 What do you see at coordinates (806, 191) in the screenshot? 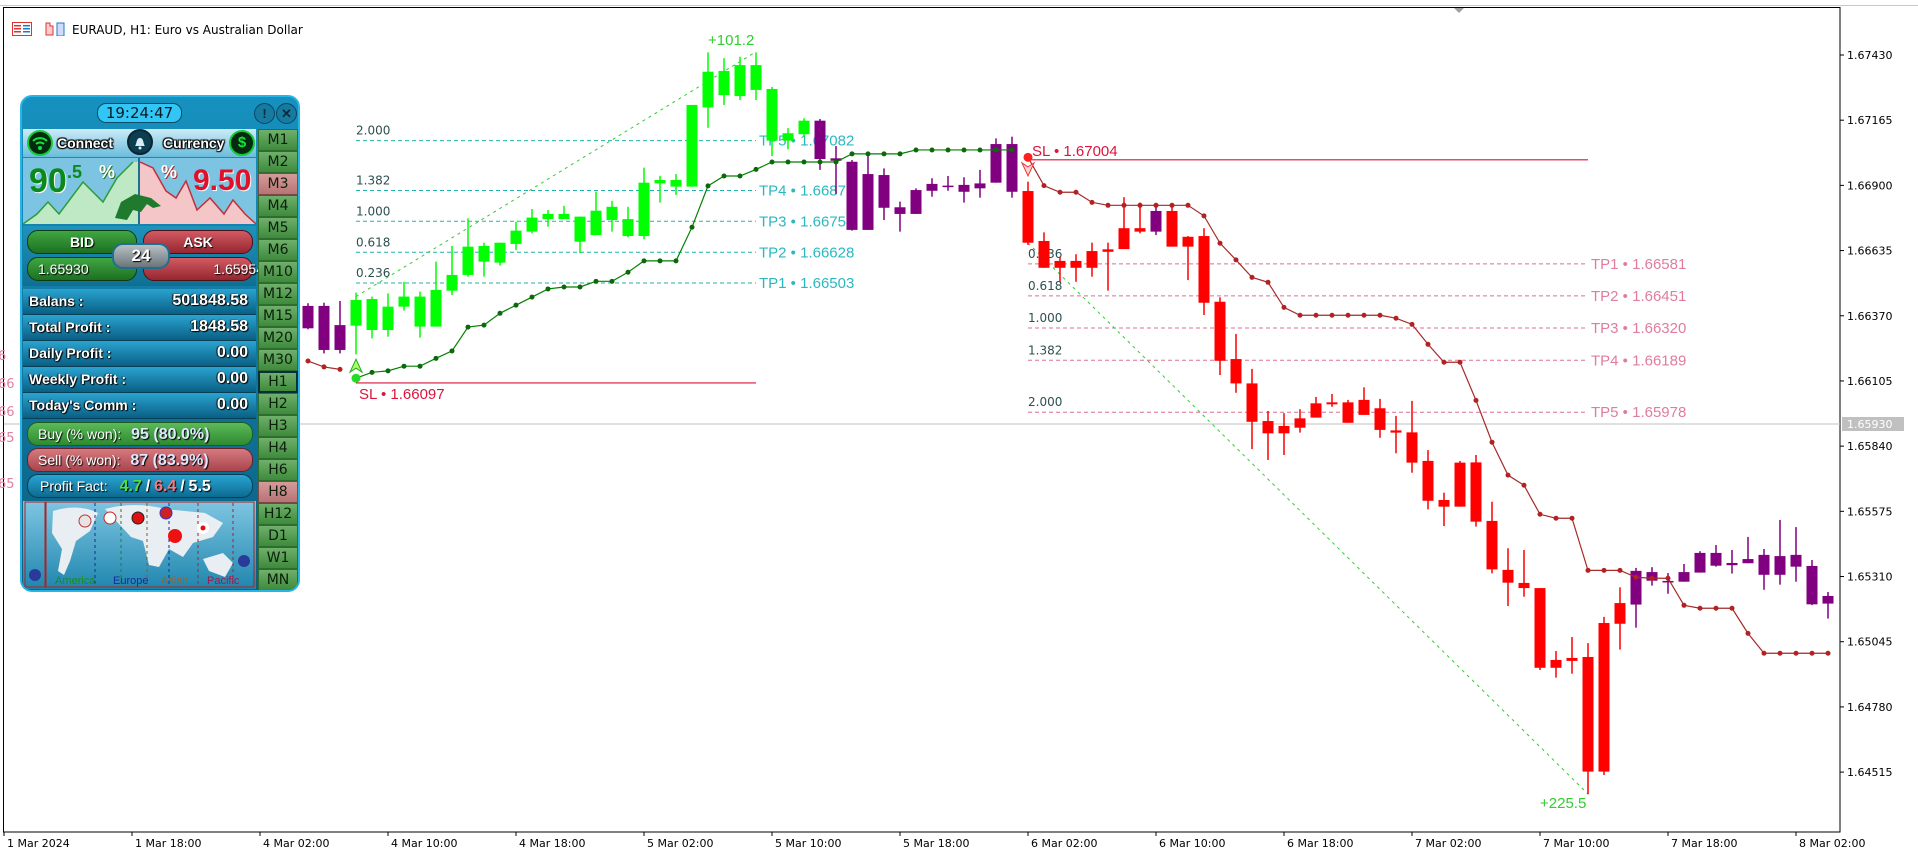
I see `take-profit-label: TP4 • 1.66879` at bounding box center [806, 191].